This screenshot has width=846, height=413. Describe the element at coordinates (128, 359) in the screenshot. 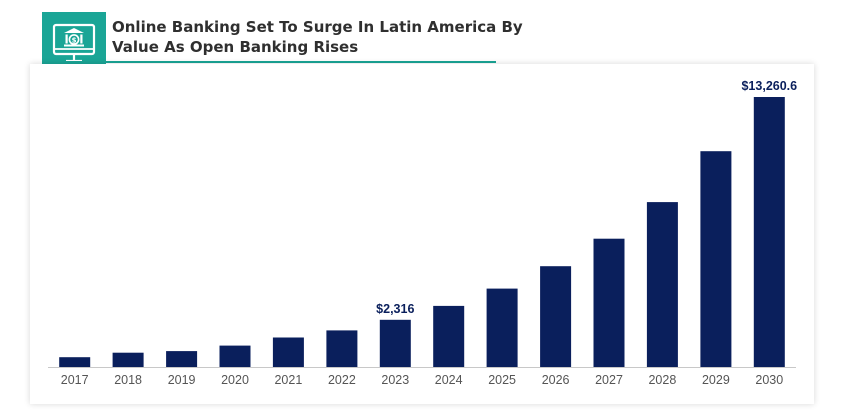

I see `bar-2018` at that location.